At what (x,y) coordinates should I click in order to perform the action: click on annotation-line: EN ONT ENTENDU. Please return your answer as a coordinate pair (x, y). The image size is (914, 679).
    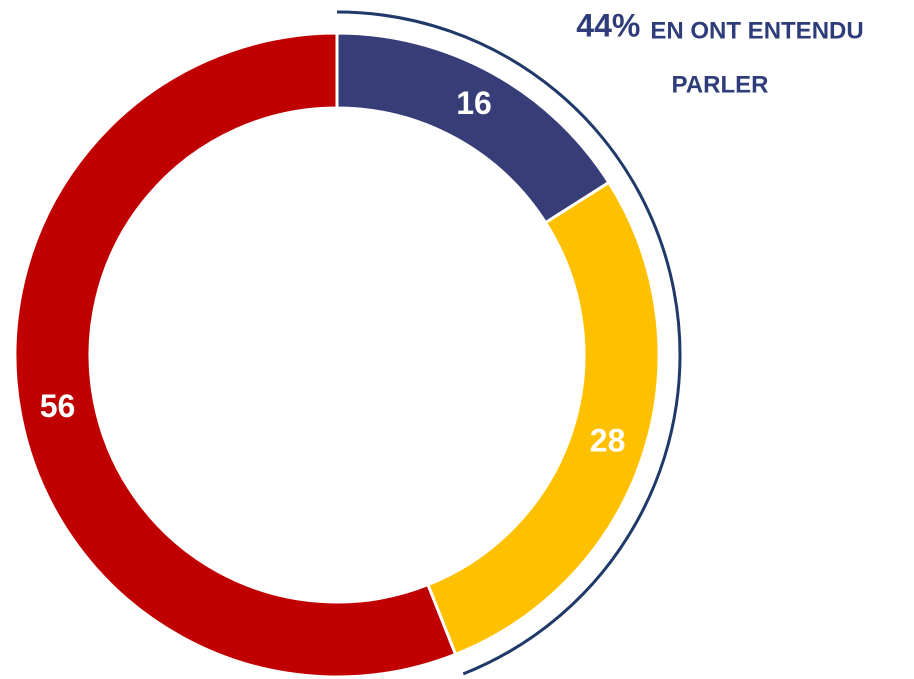
    Looking at the image, I should click on (756, 30).